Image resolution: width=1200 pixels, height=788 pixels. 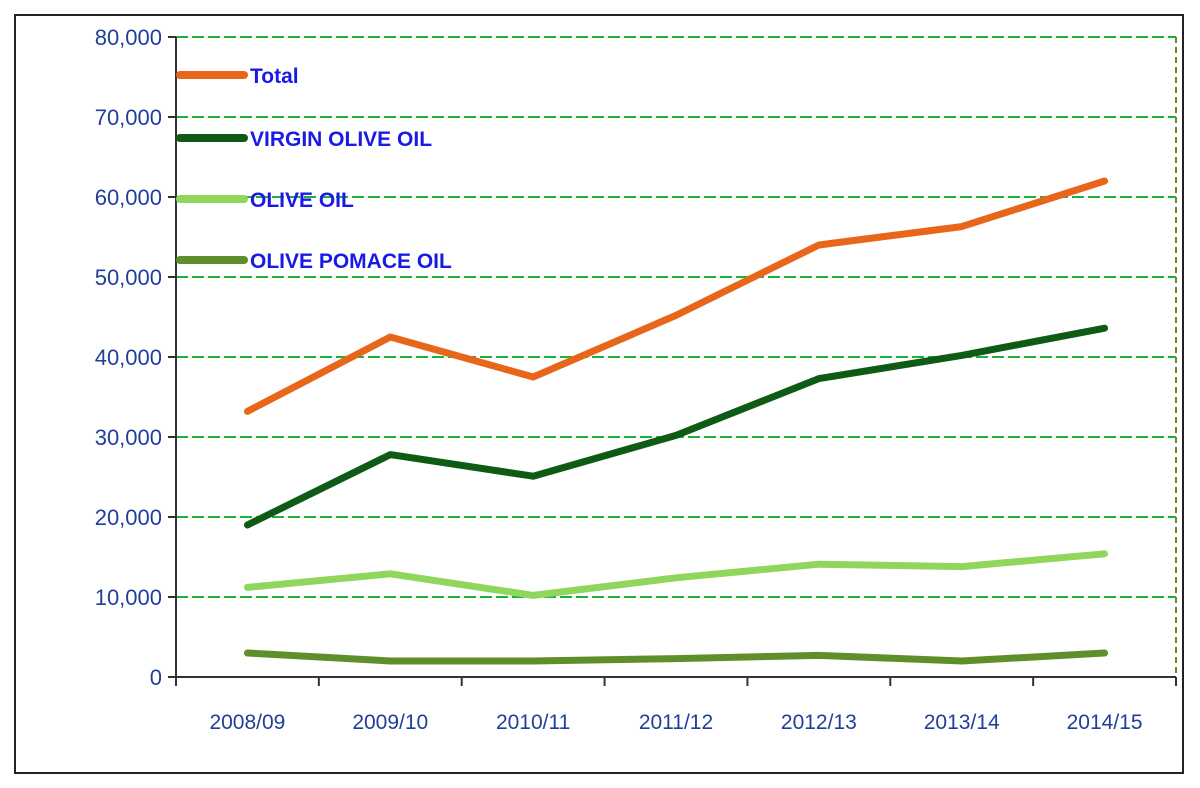 I want to click on x-tick-label: 2014/15, so click(x=1105, y=722).